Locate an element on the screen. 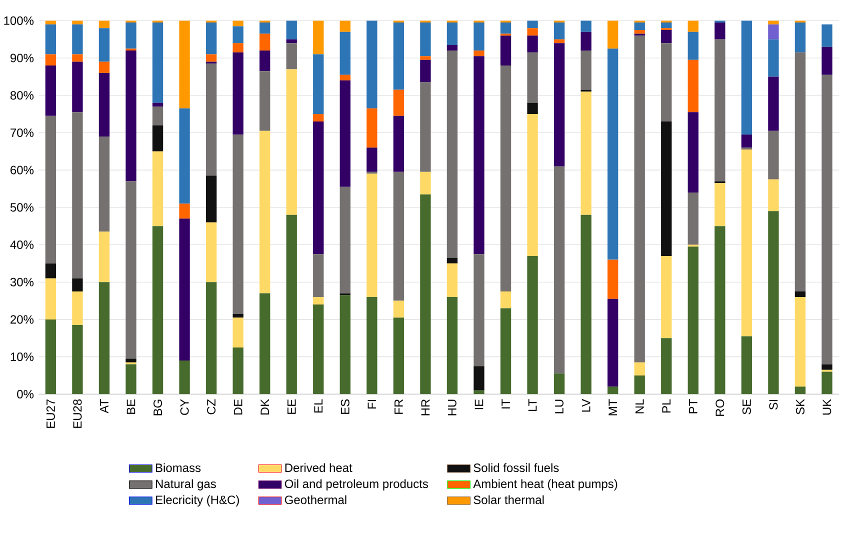 This screenshot has width=863, height=538. y-tick-label: 0% is located at coordinates (25, 394).